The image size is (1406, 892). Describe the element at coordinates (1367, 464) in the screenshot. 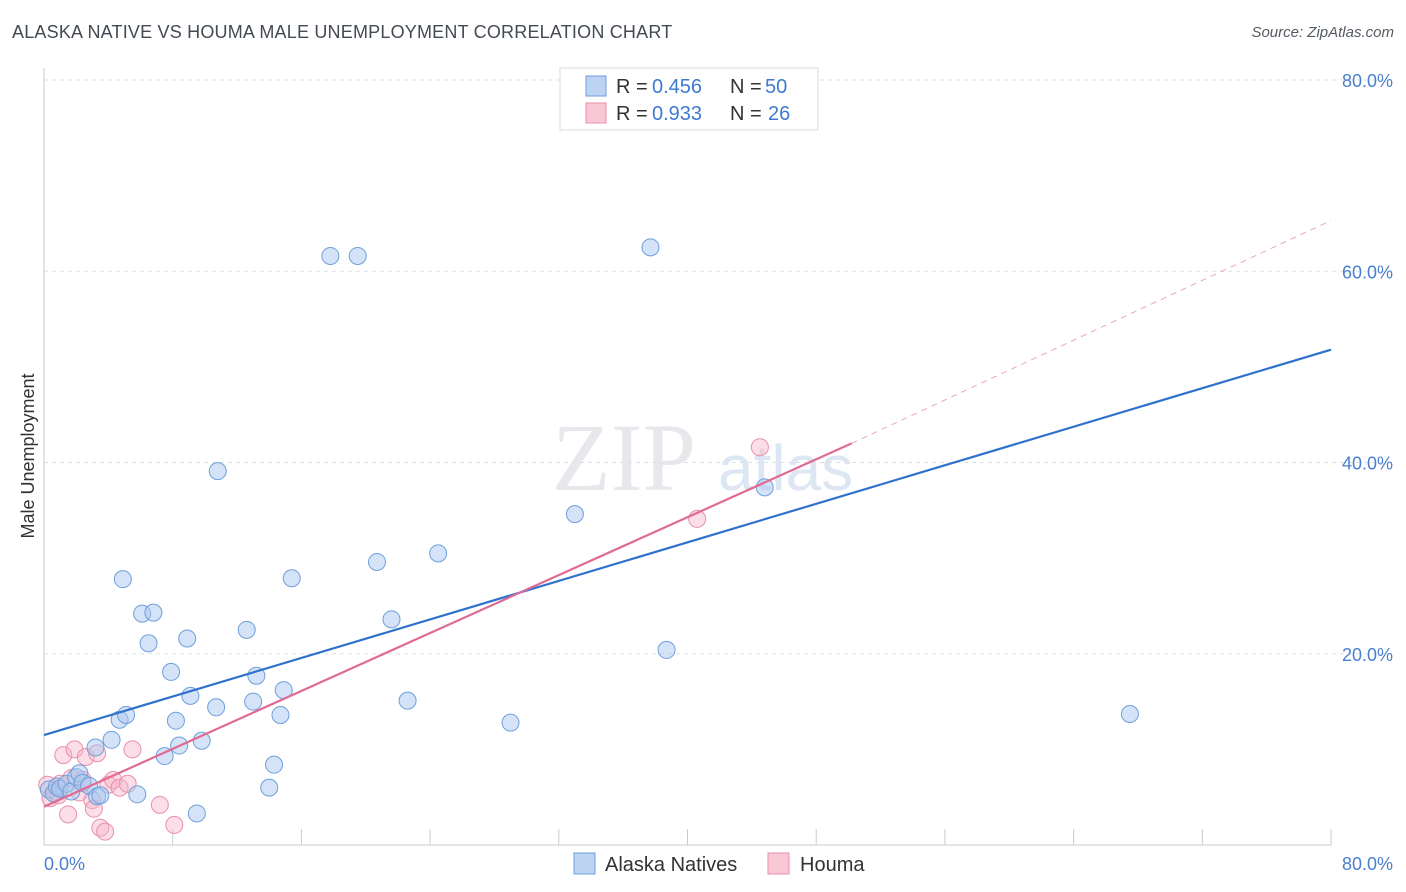

I see `y-tick-label-40: 40.0%` at that location.